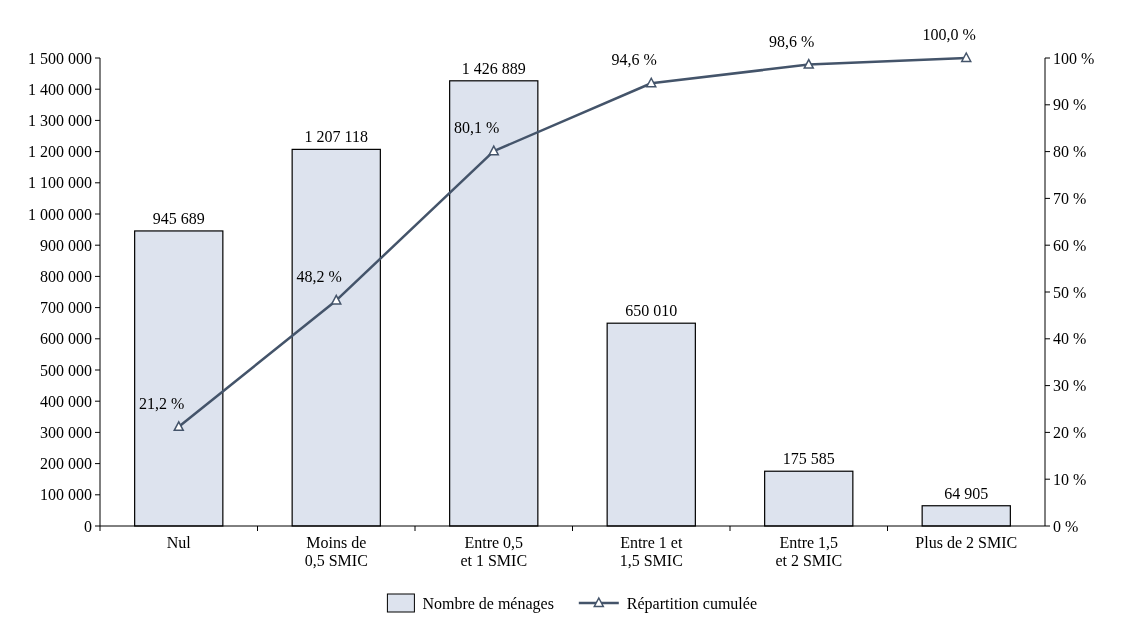 Image resolution: width=1130 pixels, height=625 pixels. Describe the element at coordinates (1070, 198) in the screenshot. I see `y2-tick-label: 70 %` at that location.